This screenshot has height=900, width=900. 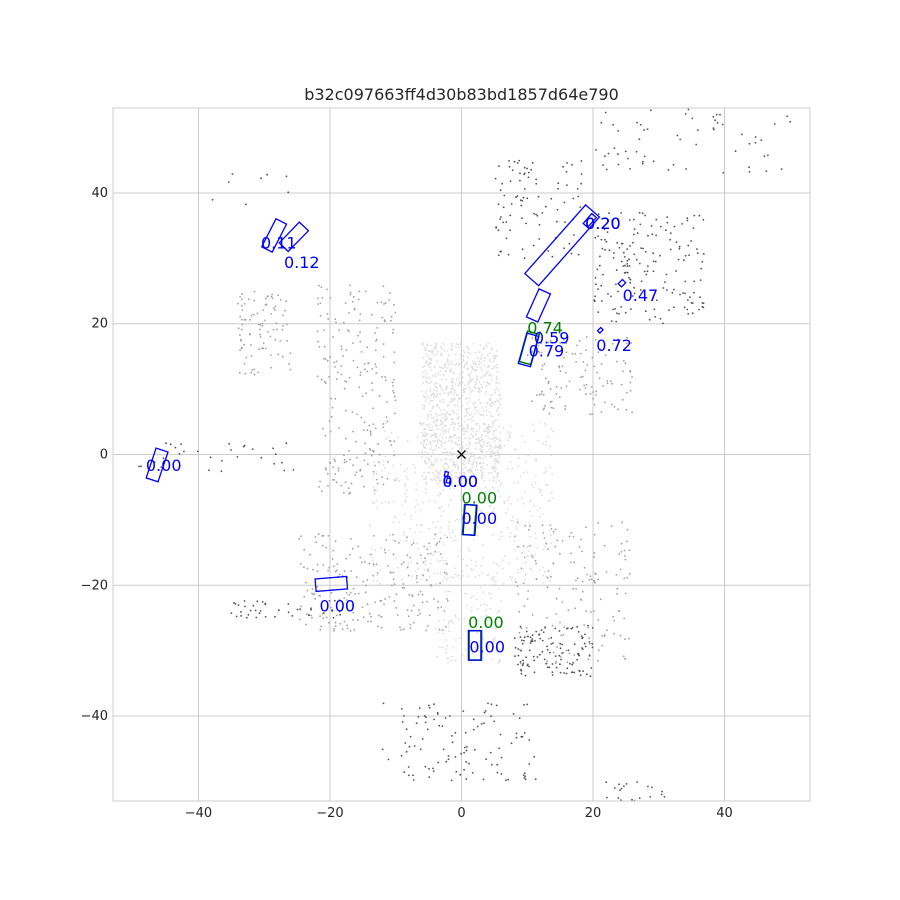 What do you see at coordinates (593, 813) in the screenshot?
I see `x-tick-label: 20` at bounding box center [593, 813].